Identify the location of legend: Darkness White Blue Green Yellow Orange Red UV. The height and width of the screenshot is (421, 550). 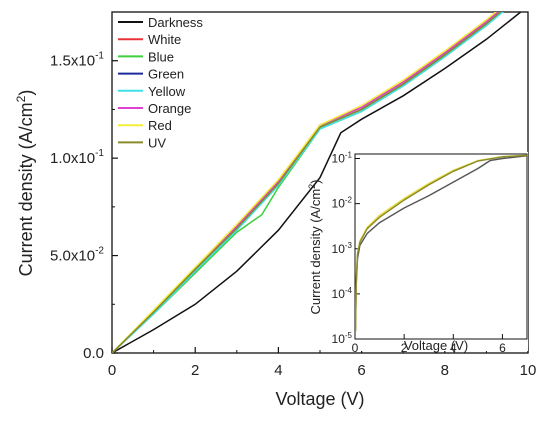
(160, 82).